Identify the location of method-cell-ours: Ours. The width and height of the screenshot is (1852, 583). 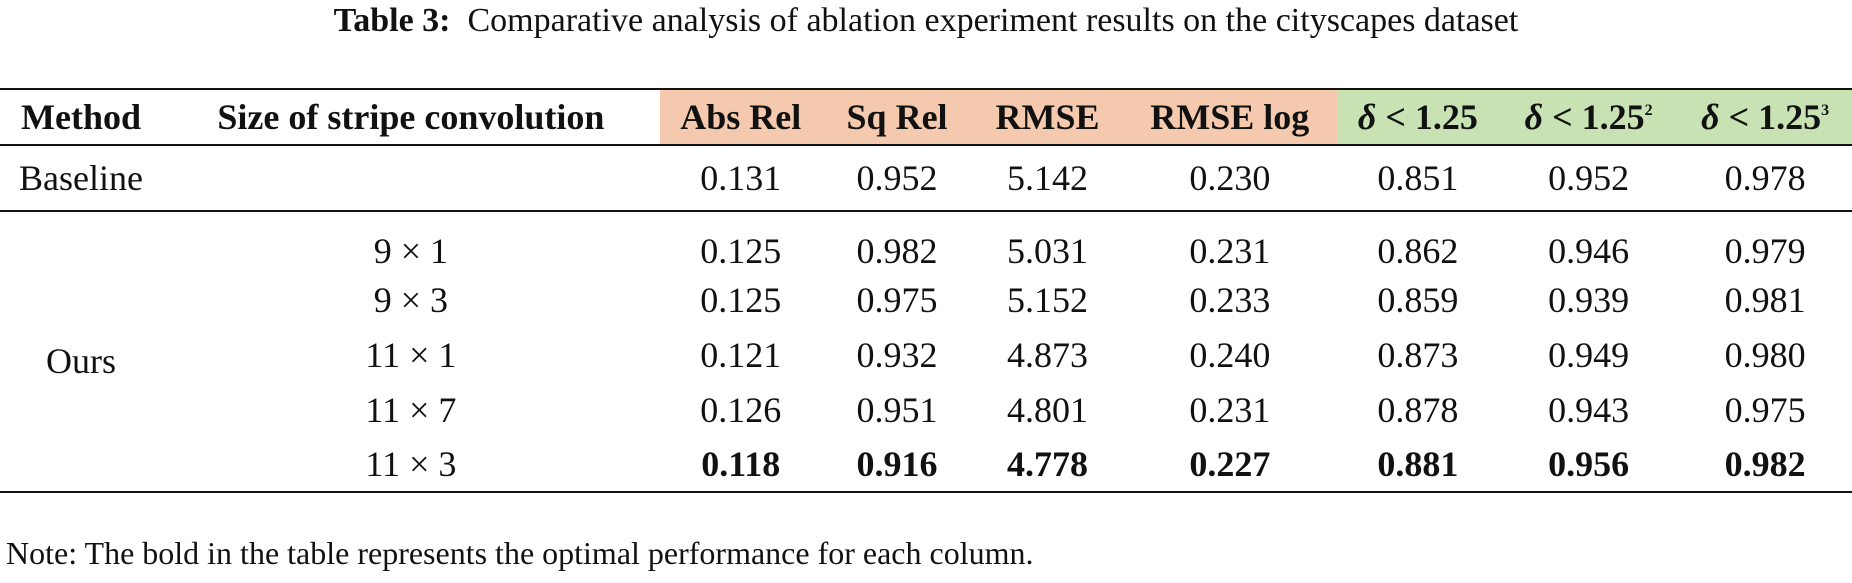
(81, 360).